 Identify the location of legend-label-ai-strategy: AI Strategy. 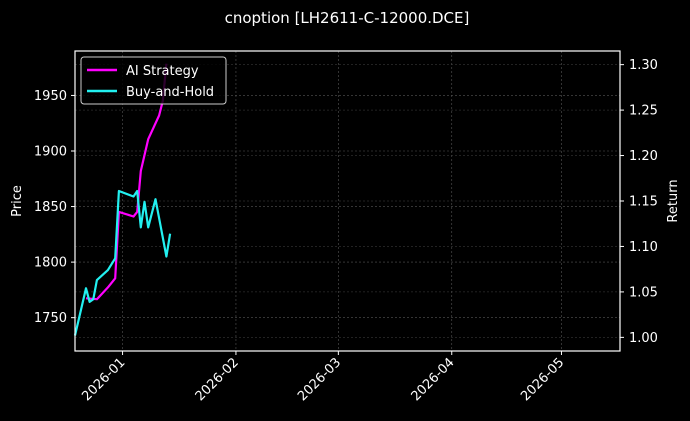
(162, 71).